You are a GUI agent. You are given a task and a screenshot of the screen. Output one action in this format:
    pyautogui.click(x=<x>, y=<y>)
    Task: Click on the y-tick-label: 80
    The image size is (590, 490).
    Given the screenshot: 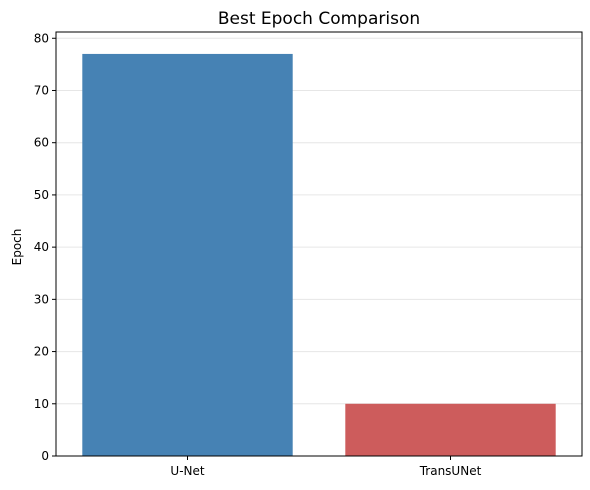 What is the action you would take?
    pyautogui.click(x=41, y=38)
    